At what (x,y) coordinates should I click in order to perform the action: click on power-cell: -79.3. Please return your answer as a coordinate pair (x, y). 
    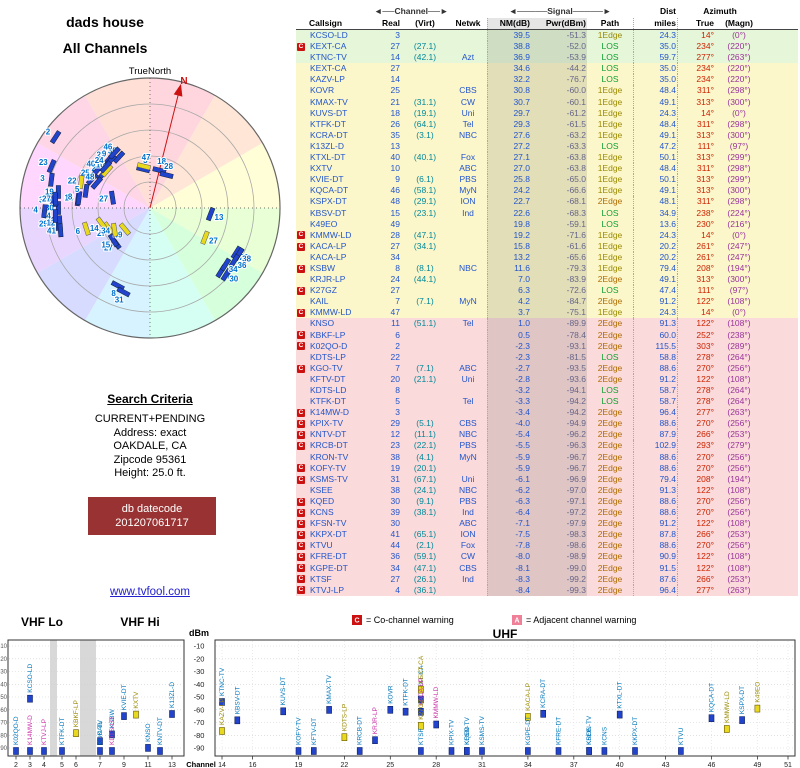
    Looking at the image, I should click on (559, 268).